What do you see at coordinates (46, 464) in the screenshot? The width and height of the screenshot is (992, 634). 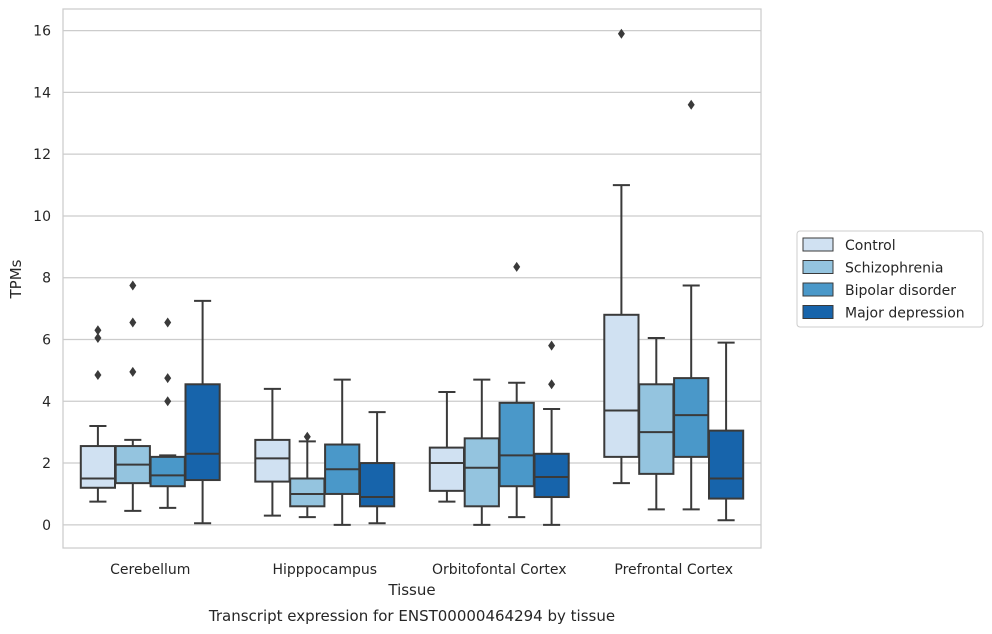 I see `y-tick-label: 2` at bounding box center [46, 464].